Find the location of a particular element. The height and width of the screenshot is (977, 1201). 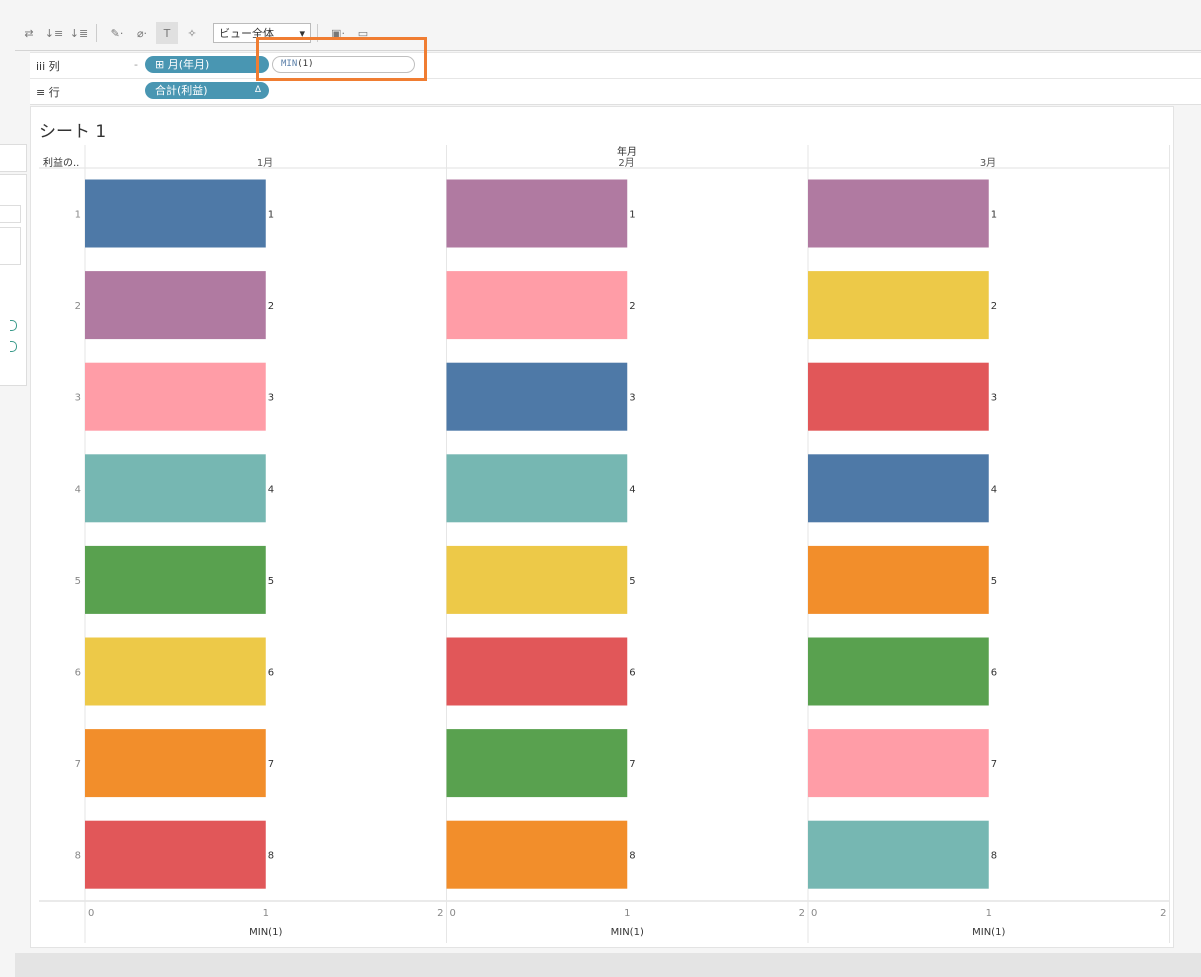

text-label-icon: T is located at coordinates (167, 33).